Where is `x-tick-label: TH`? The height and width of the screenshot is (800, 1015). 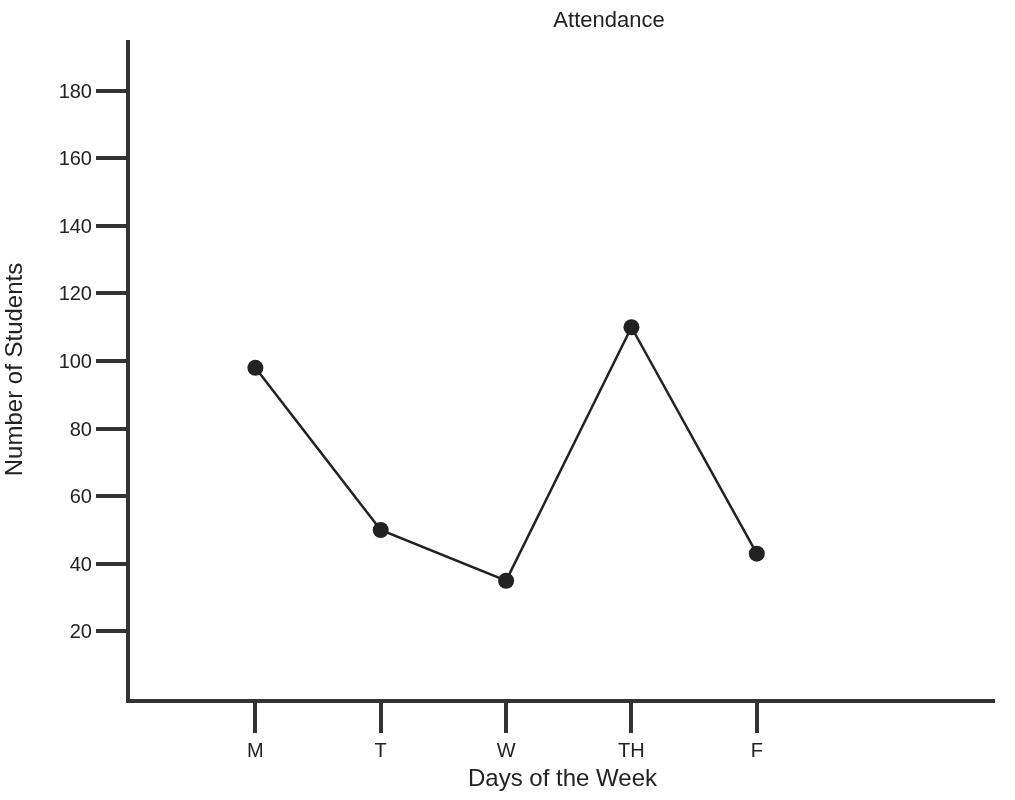 x-tick-label: TH is located at coordinates (631, 750).